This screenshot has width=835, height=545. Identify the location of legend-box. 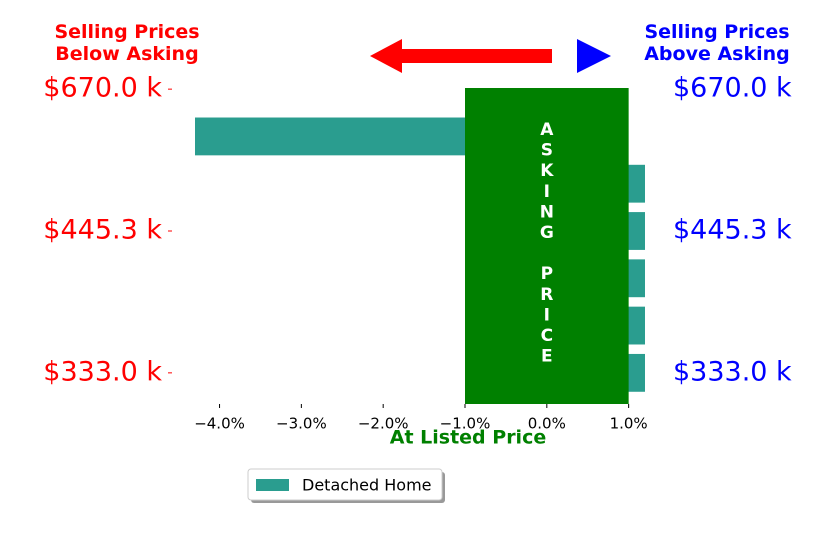
(345, 484).